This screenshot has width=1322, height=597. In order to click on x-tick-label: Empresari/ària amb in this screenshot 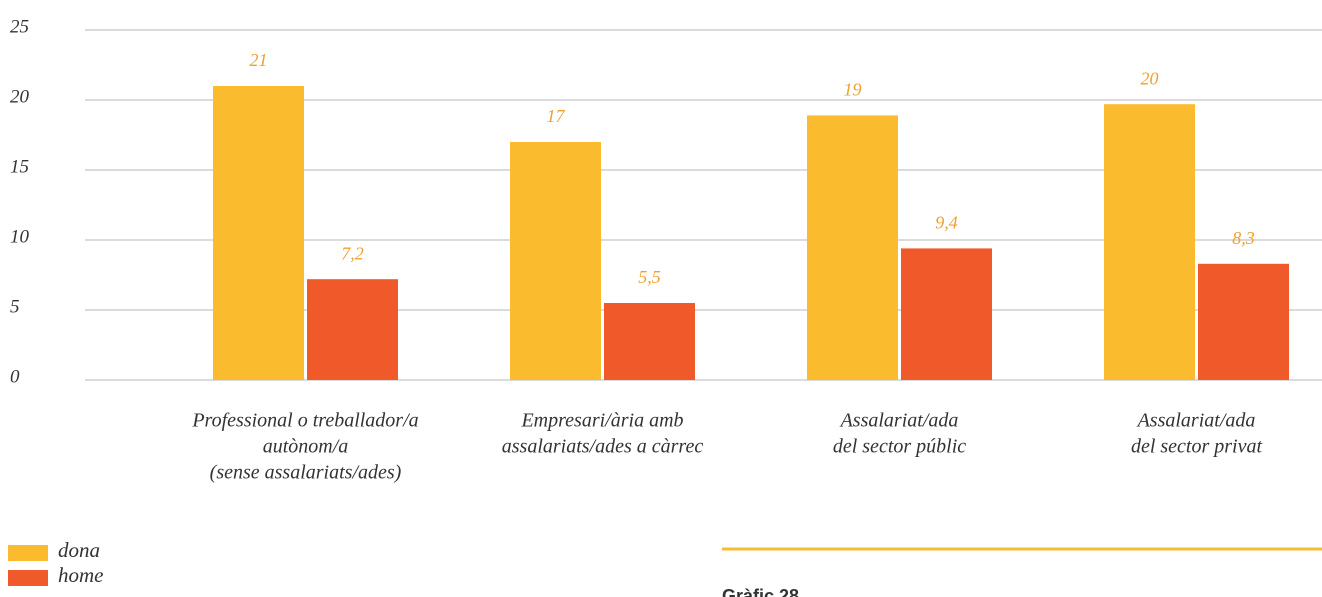, I will do `click(601, 421)`.